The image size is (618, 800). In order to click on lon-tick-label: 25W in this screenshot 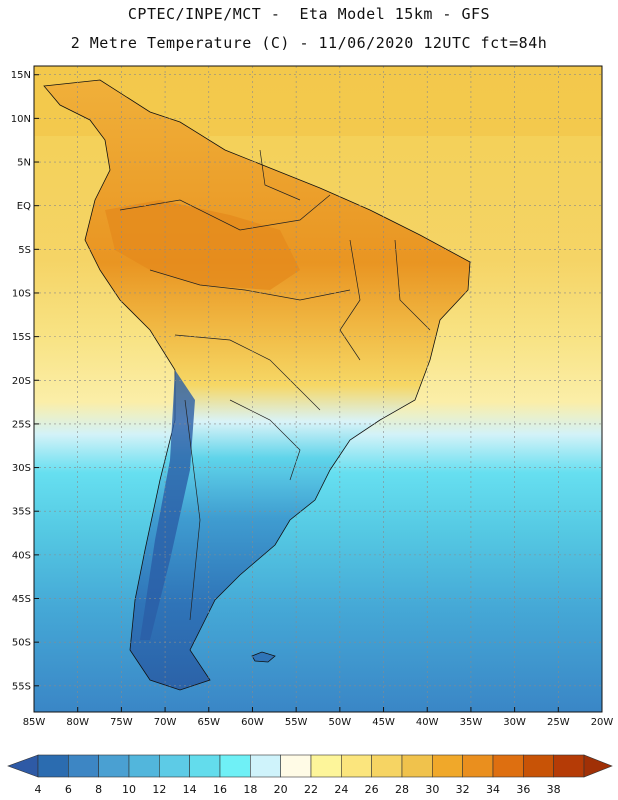, I will do `click(558, 722)`.